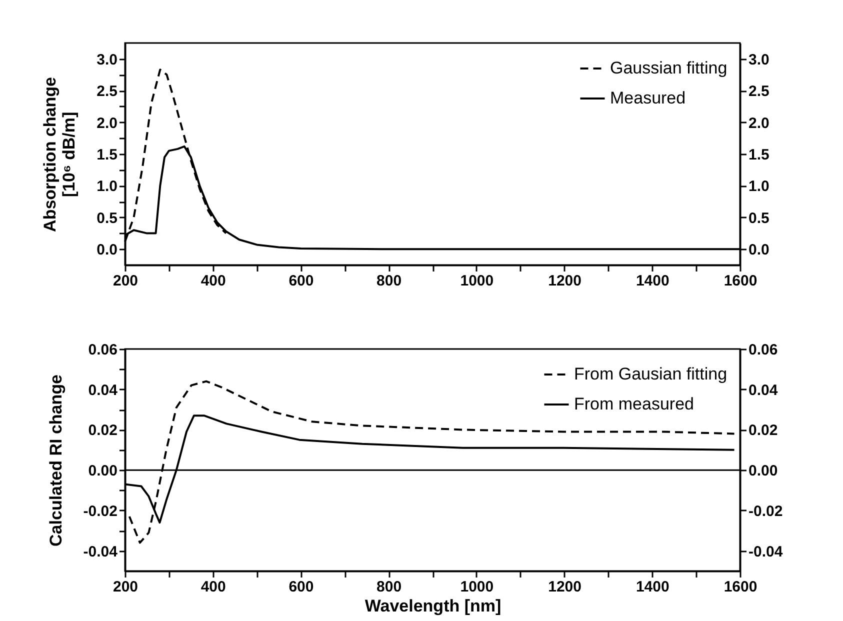 Image resolution: width=843 pixels, height=621 pixels. I want to click on y-tick-label: 0.06, so click(103, 350).